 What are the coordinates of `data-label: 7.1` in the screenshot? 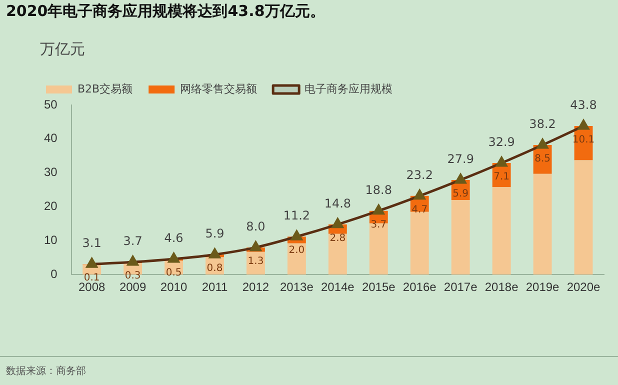 It's located at (502, 177).